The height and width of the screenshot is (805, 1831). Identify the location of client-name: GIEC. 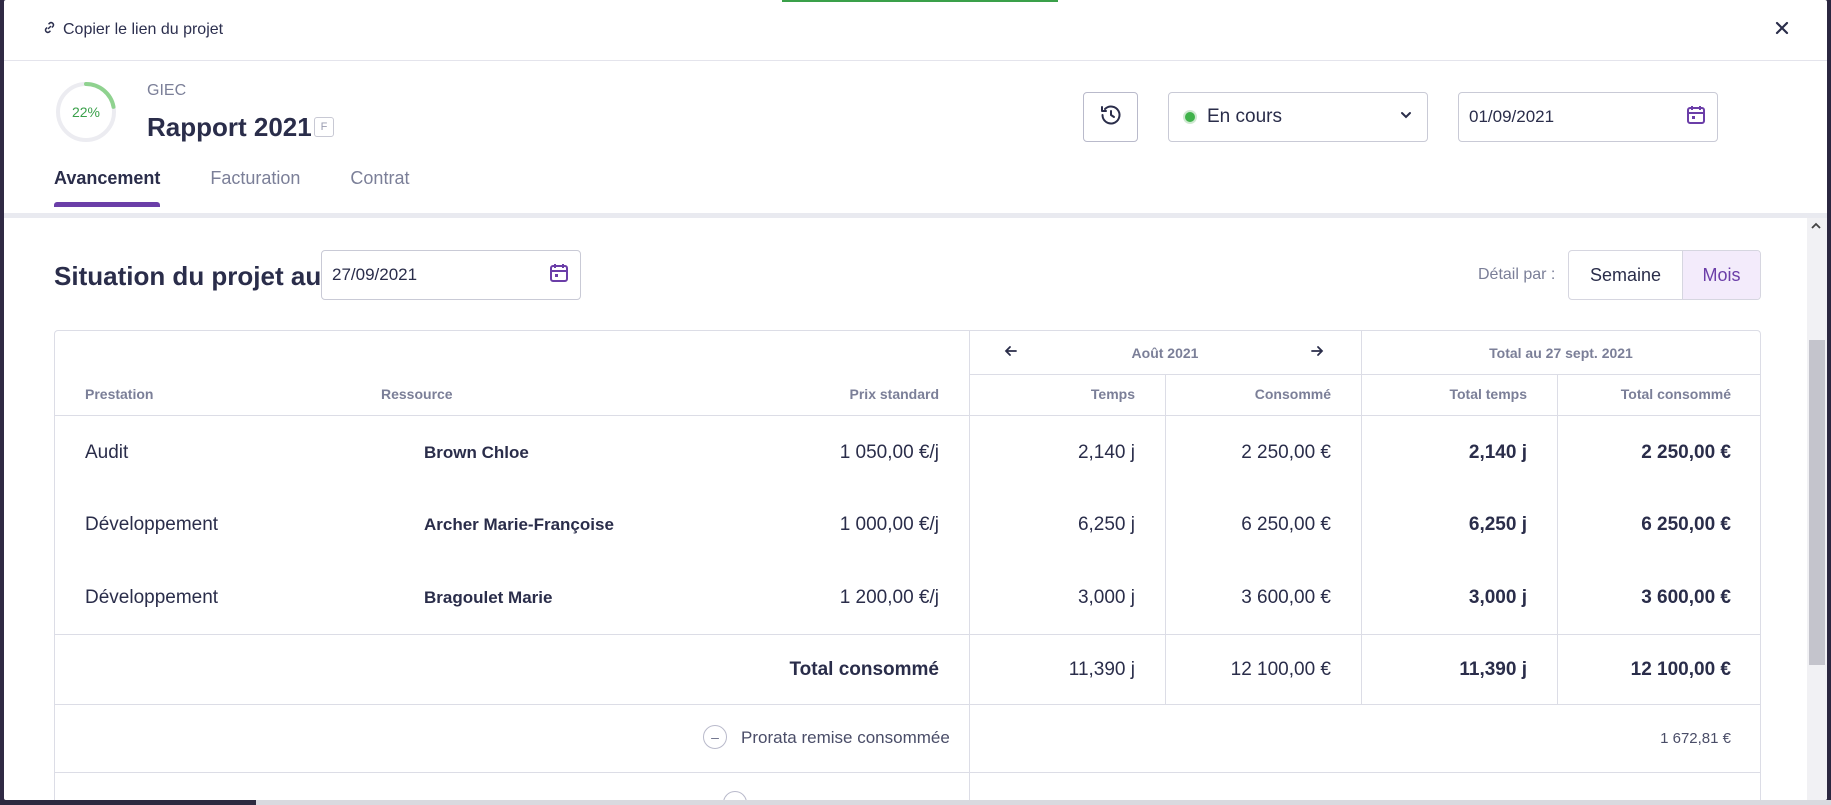
(167, 90).